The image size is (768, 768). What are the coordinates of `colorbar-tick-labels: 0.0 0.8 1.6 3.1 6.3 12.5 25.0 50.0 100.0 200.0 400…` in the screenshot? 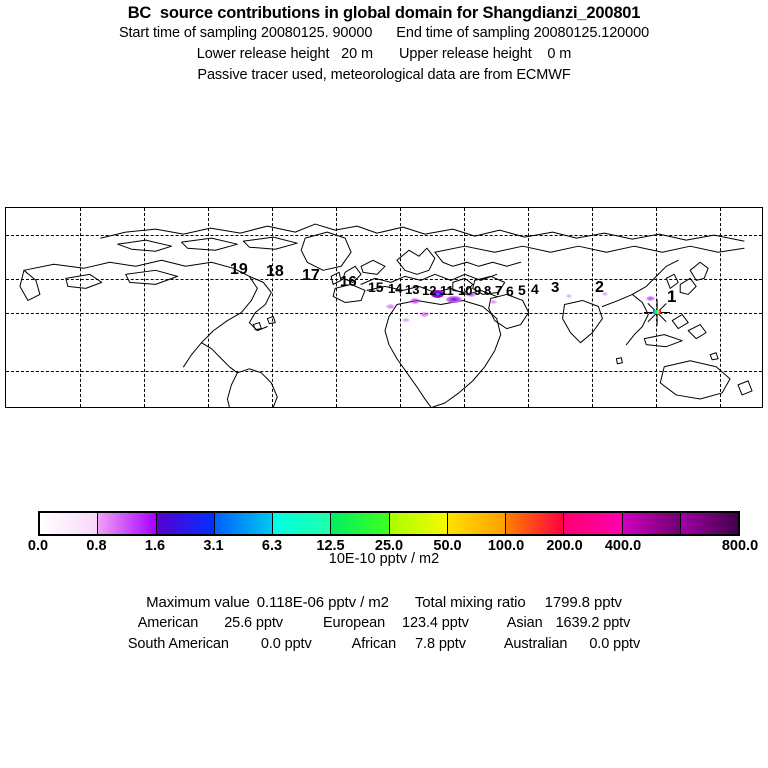 It's located at (384, 547).